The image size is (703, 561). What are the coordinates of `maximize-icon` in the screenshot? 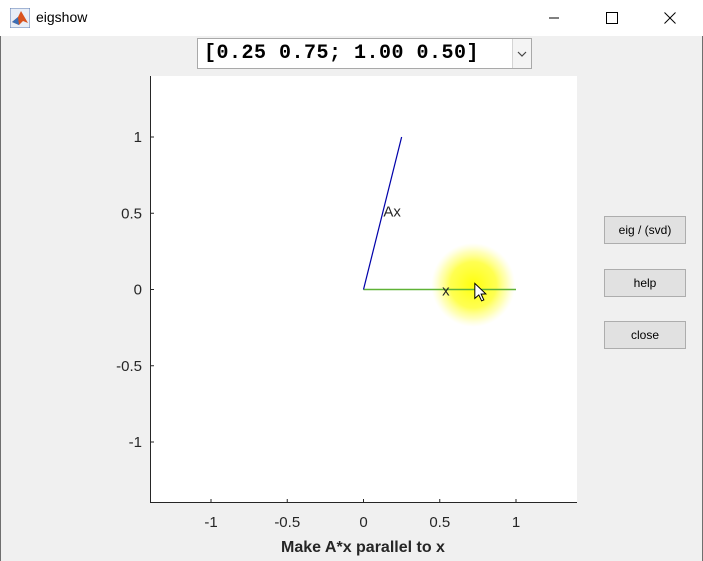 It's located at (612, 18).